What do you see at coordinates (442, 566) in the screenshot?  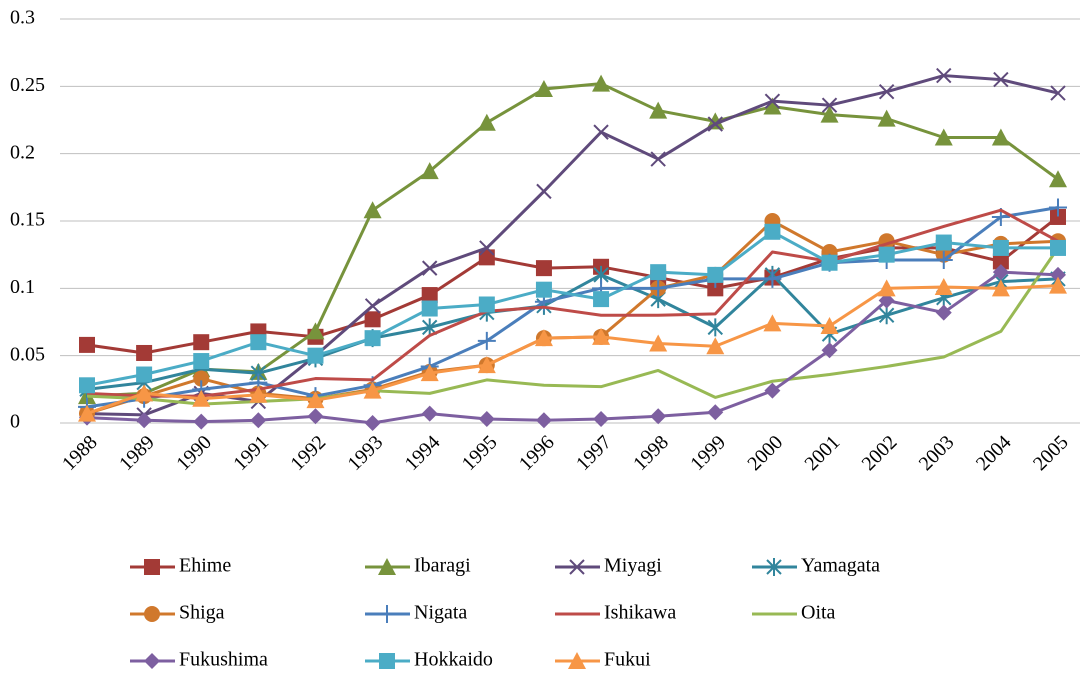 I see `legend-label: Ibaragi` at bounding box center [442, 566].